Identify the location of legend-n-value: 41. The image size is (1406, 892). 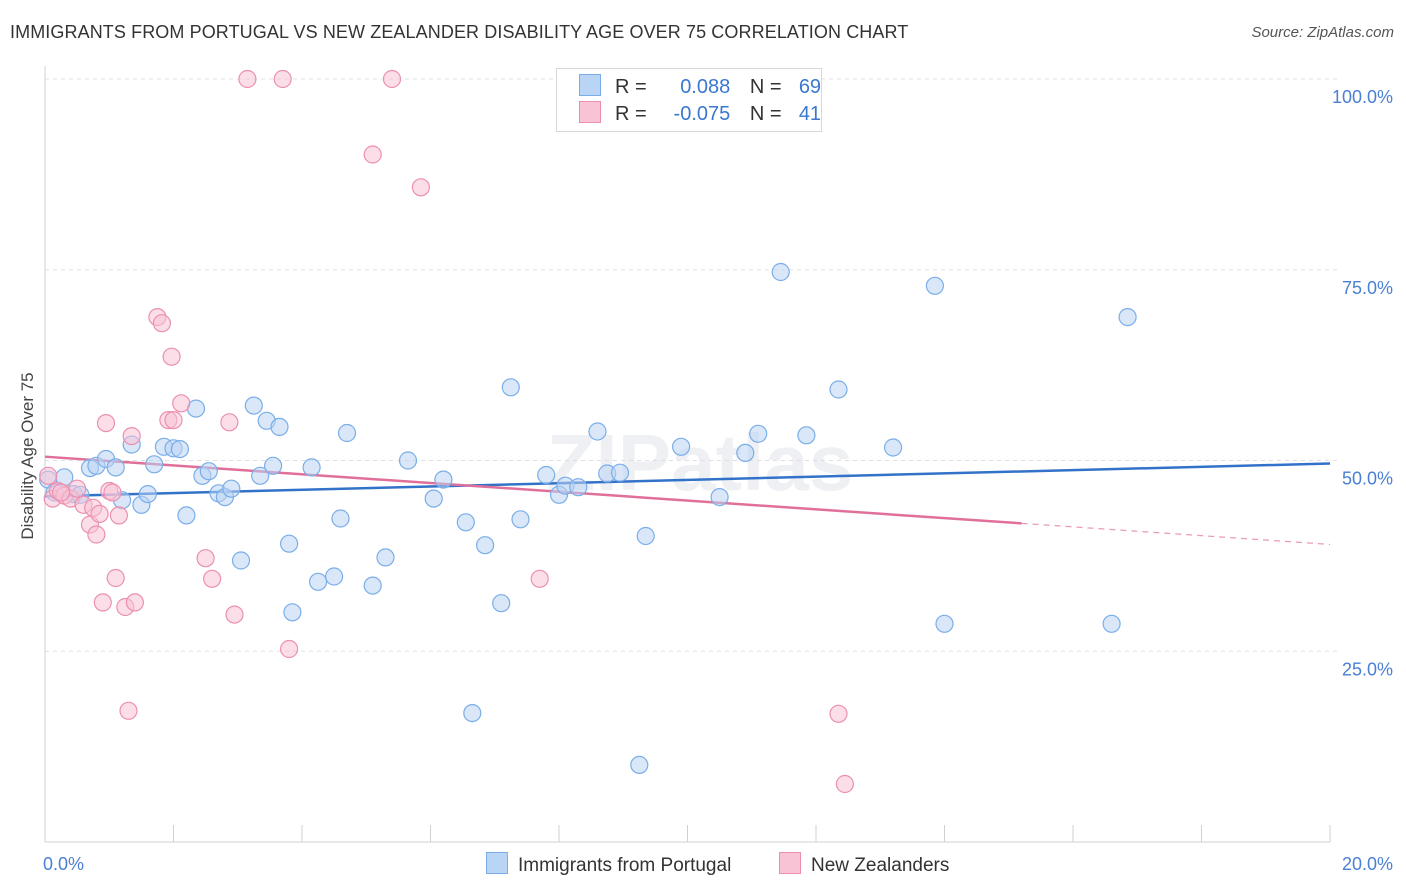
(810, 114).